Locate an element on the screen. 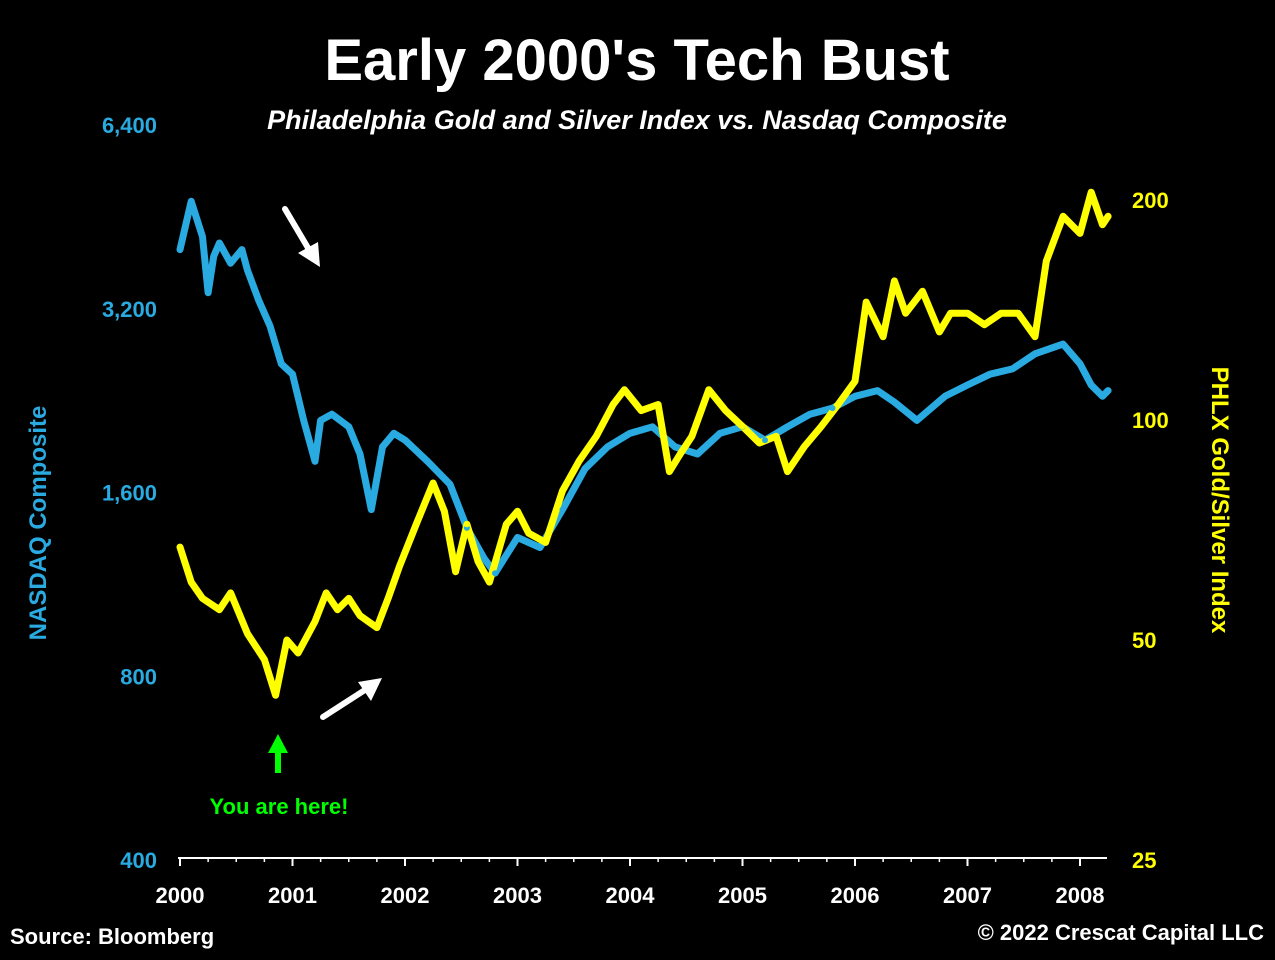 The height and width of the screenshot is (960, 1275). x-tick-label: 2001 is located at coordinates (292, 895).